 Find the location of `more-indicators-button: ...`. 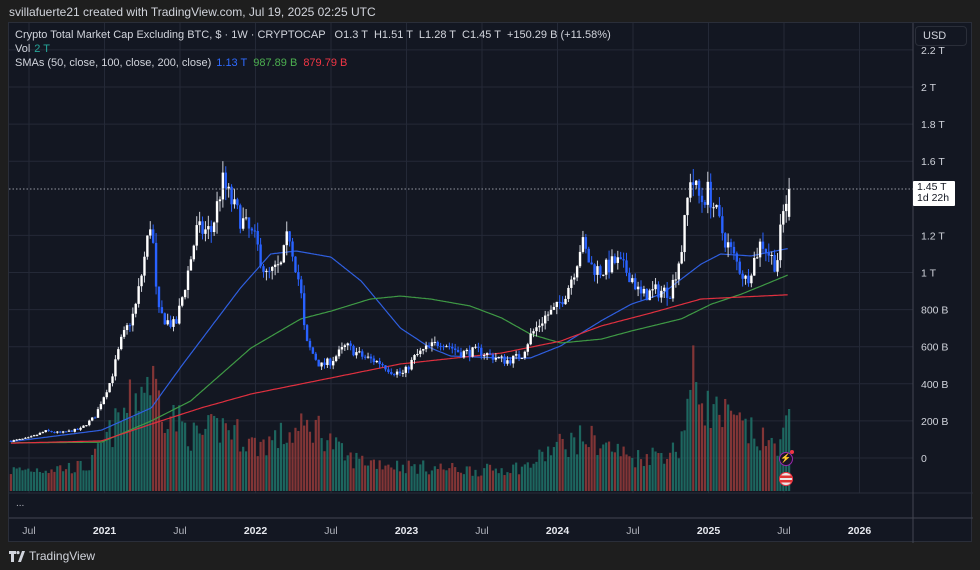

more-indicators-button: ... is located at coordinates (20, 503).